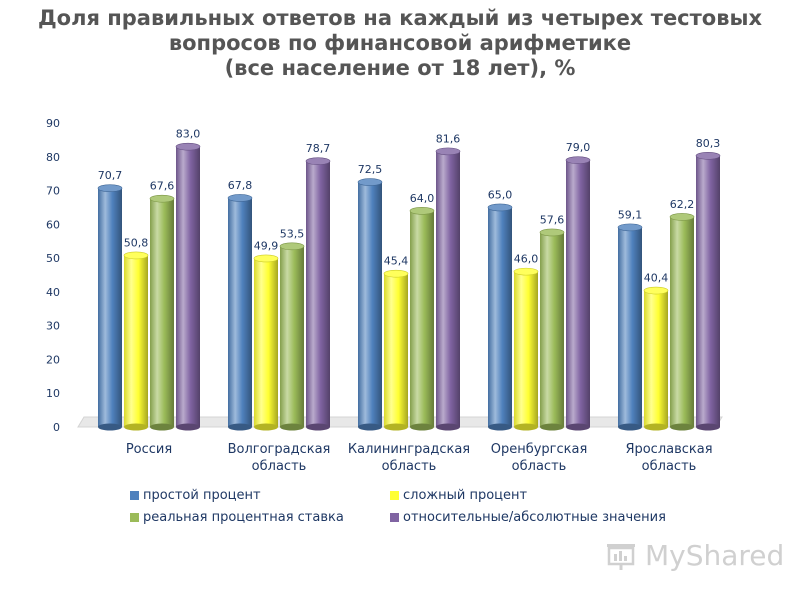 The width and height of the screenshot is (800, 600). I want to click on watermark-text: MyShared, so click(715, 555).